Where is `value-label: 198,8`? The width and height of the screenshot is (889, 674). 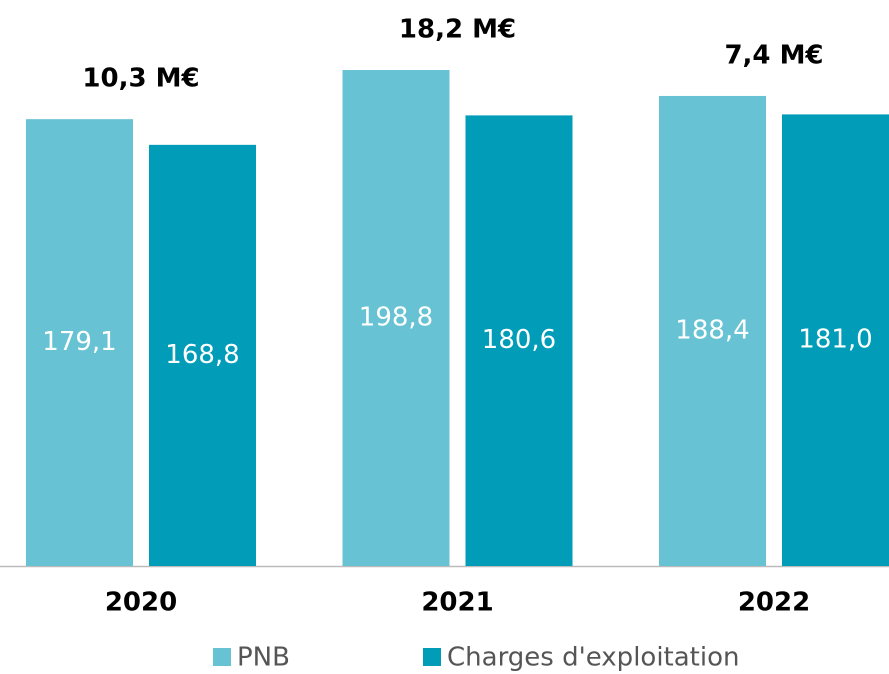
value-label: 198,8 is located at coordinates (396, 318).